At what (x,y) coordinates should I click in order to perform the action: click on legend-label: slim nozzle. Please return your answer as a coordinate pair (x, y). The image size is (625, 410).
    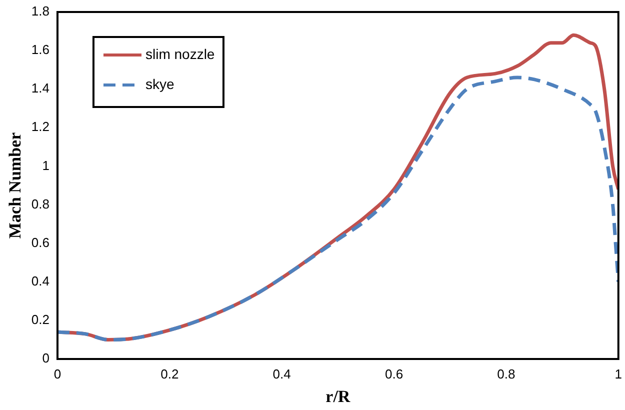
    Looking at the image, I should click on (180, 54).